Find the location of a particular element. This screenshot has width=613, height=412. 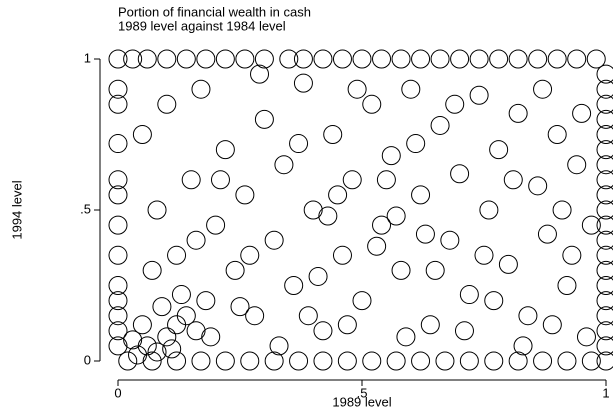

x-tick-label: 0 is located at coordinates (117, 392).